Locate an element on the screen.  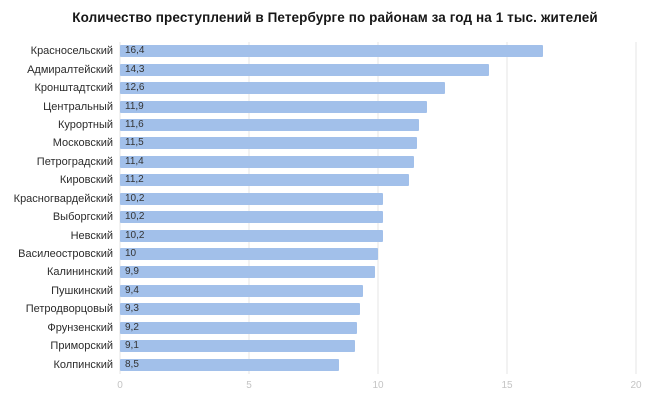
category-label: Центральный is located at coordinates (78, 106).